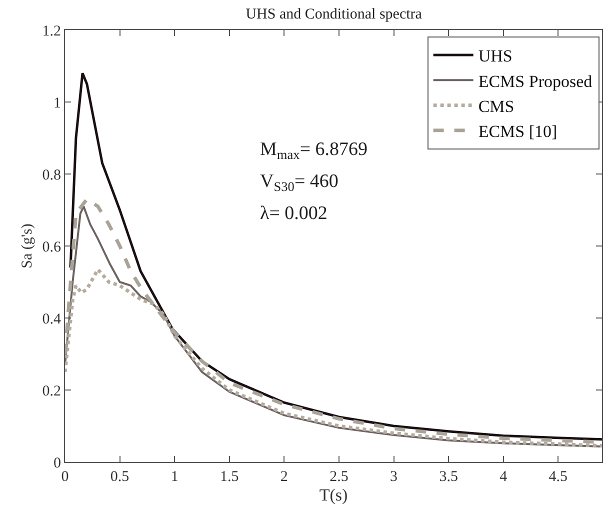 This screenshot has width=607, height=517. Describe the element at coordinates (334, 14) in the screenshot. I see `chart-title: UHS and Conditional spectra` at that location.